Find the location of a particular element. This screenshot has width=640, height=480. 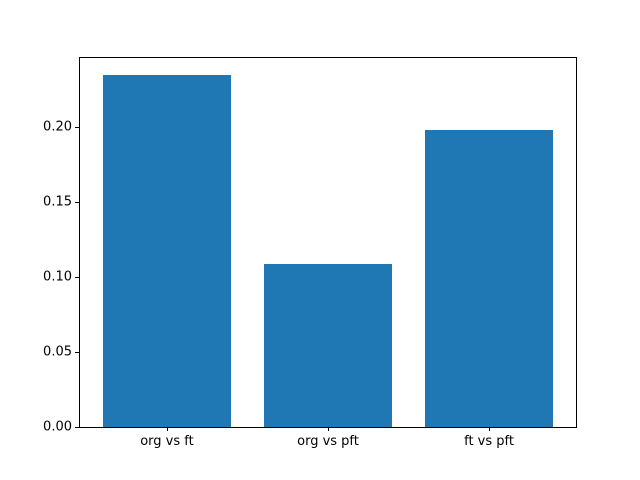

bar-org-vs-ft is located at coordinates (167, 250).